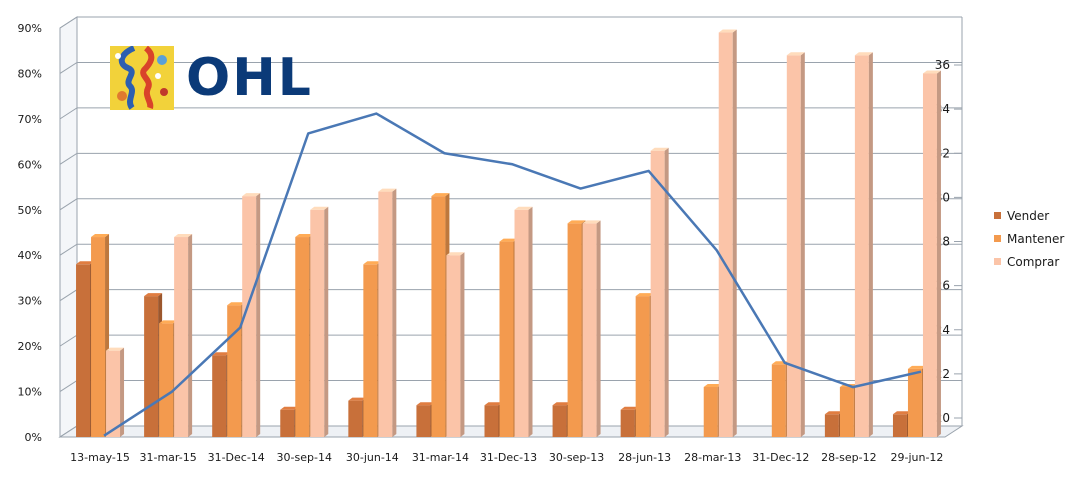 This screenshot has width=1072, height=479. Describe the element at coordinates (440, 457) in the screenshot. I see `category-label: 31-mar-14` at that location.